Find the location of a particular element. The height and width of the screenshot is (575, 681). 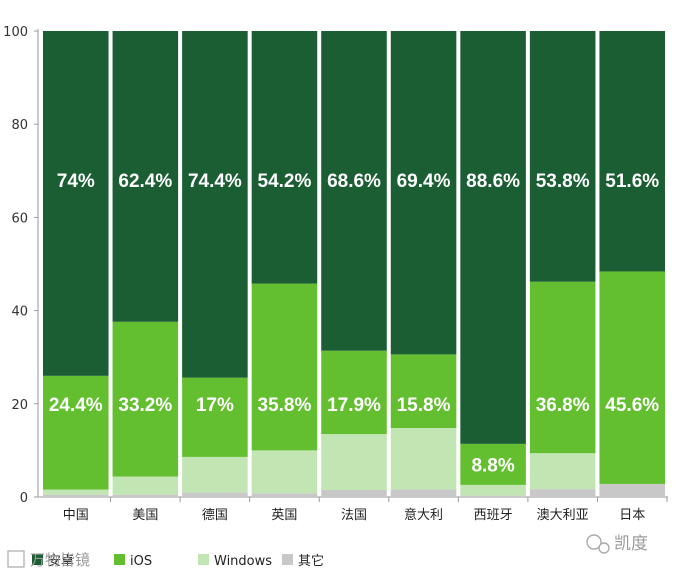

data-label: 36.8% is located at coordinates (563, 405).